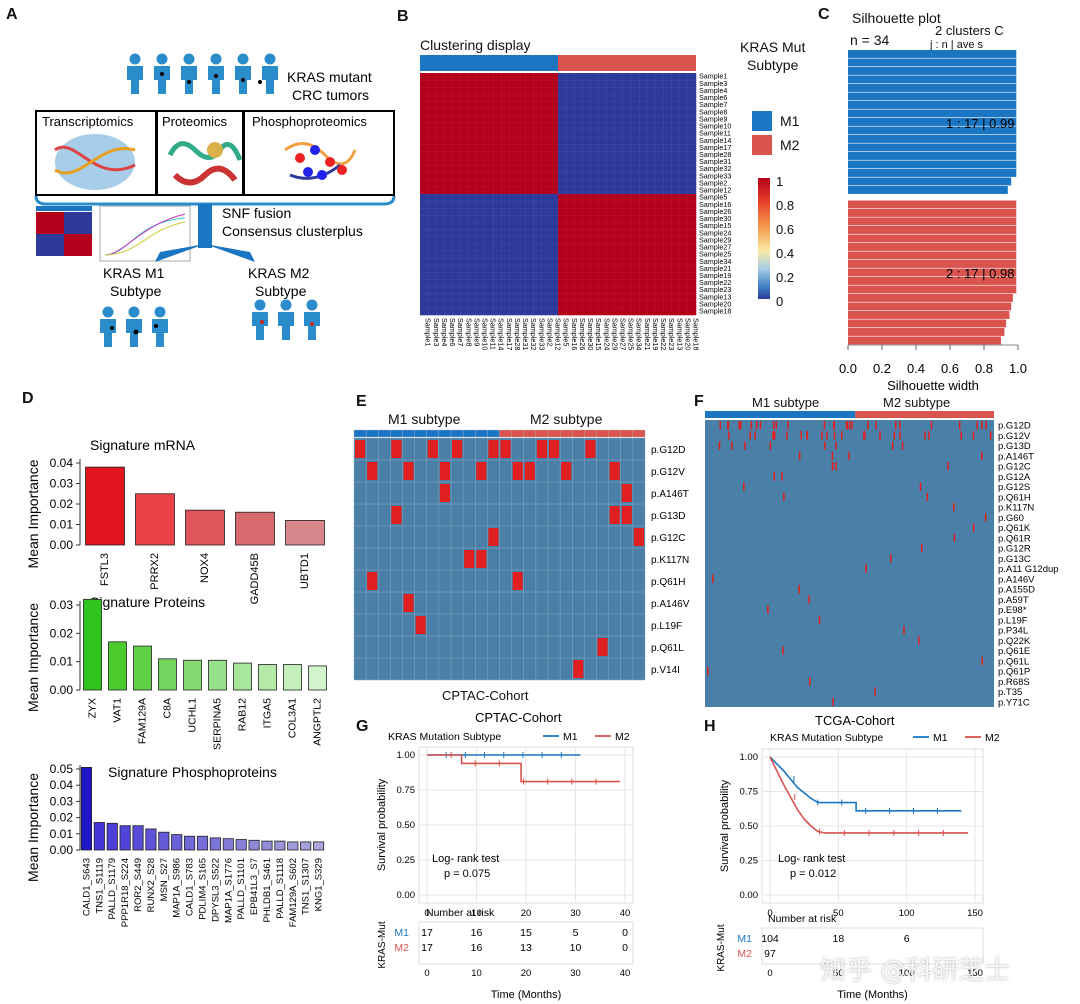  I want to click on bar-ylabel: Mean Importance, so click(33, 827).